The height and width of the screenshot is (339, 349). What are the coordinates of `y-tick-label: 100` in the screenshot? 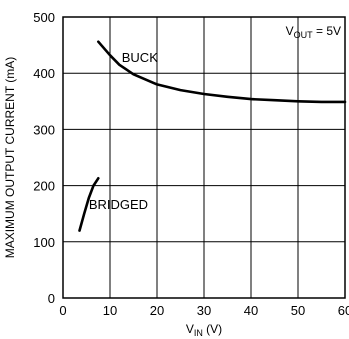 It's located at (44, 242).